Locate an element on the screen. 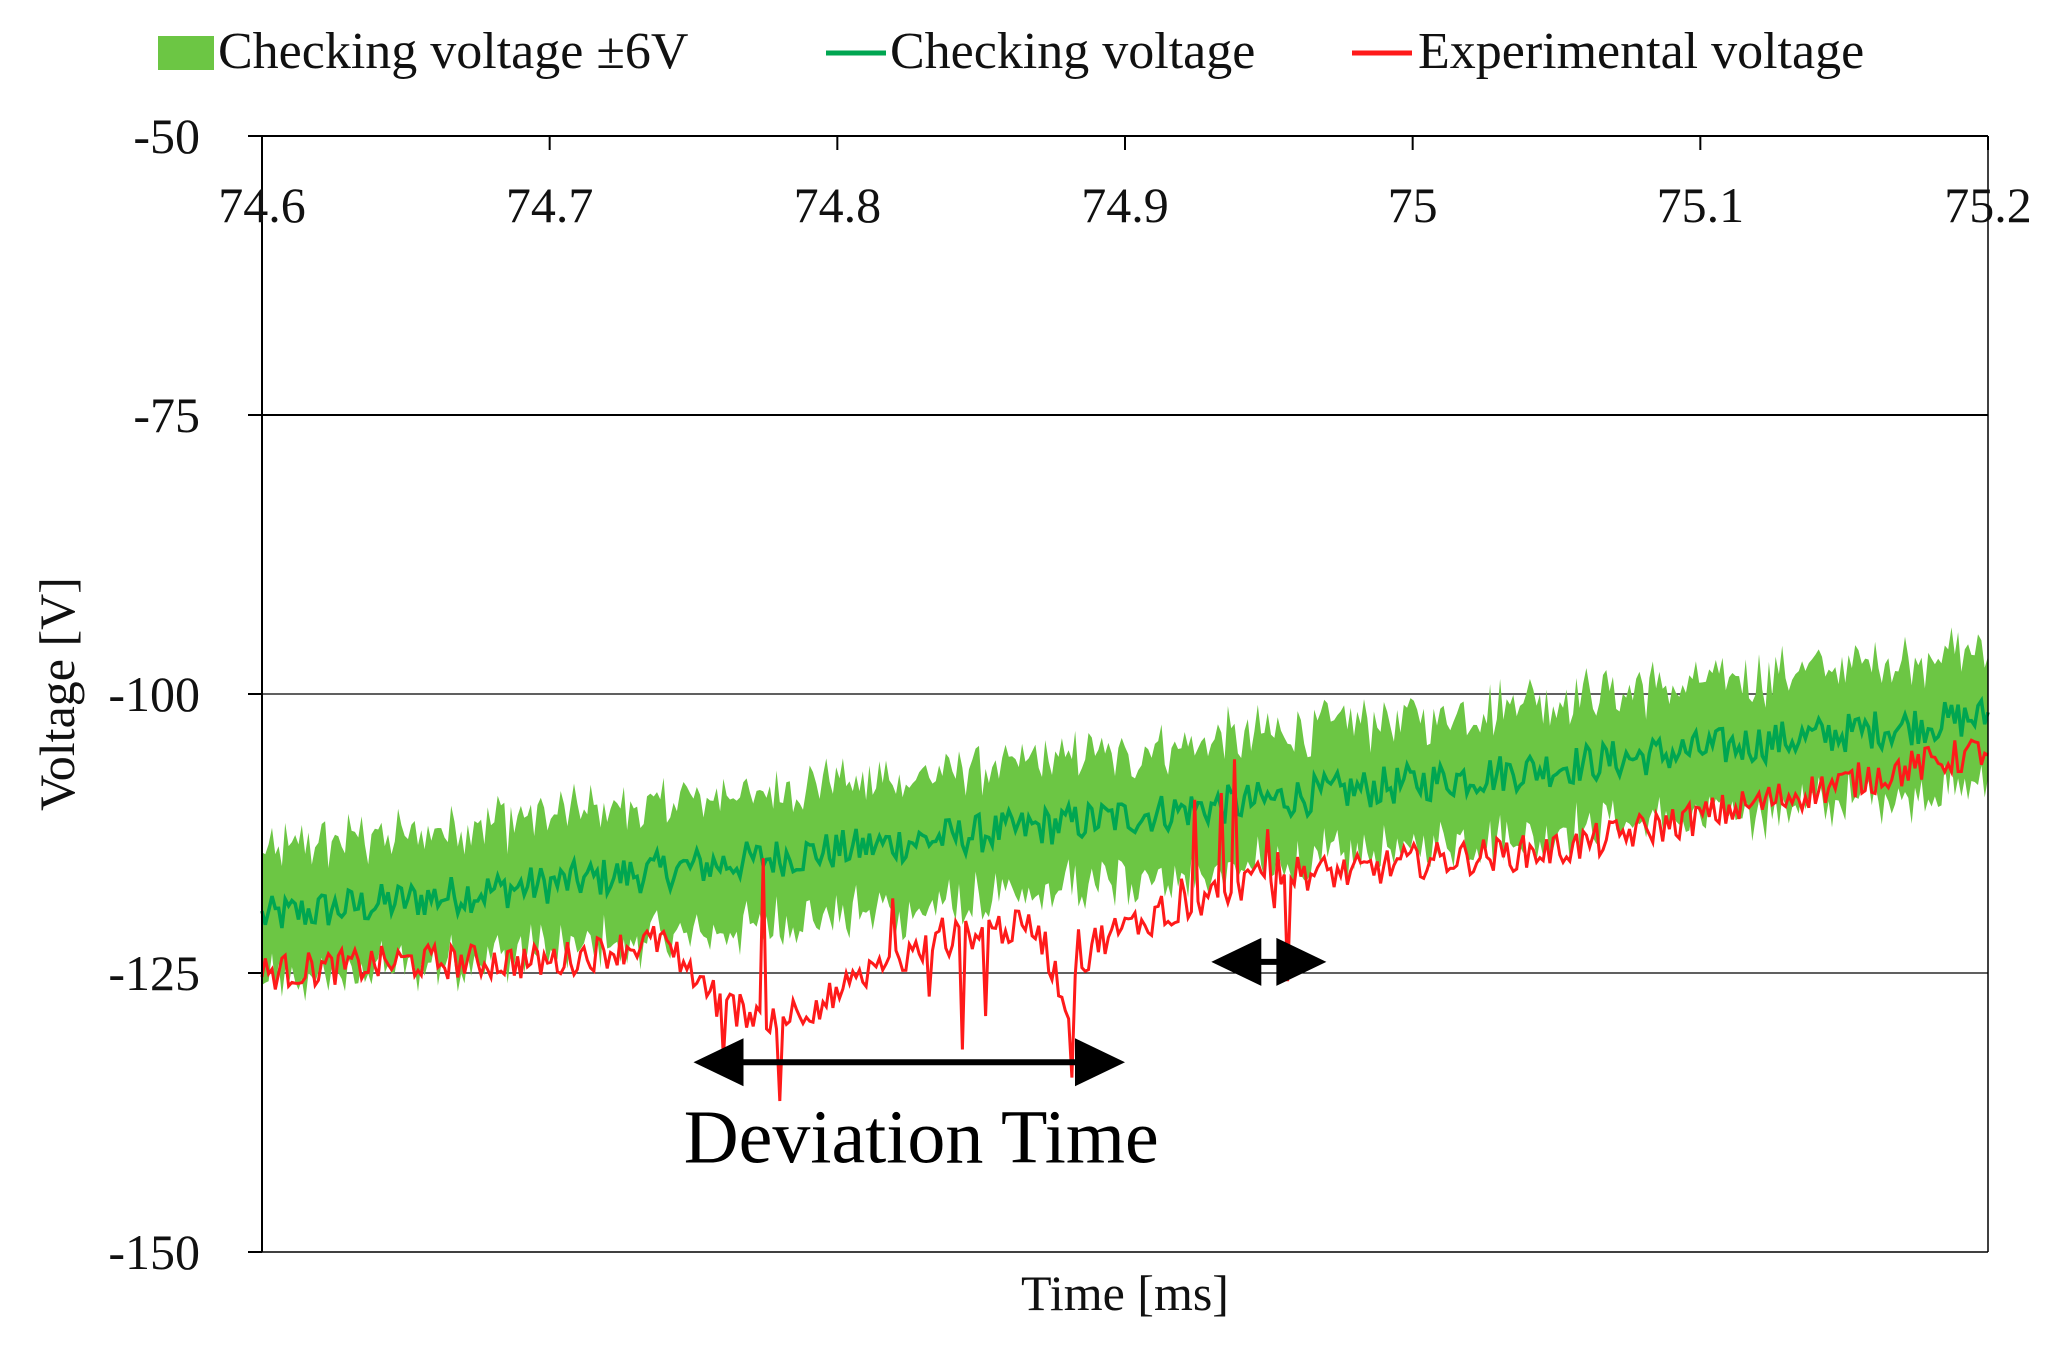 The height and width of the screenshot is (1360, 2056). legend-label-checking: Checking voltage is located at coordinates (1072, 51).